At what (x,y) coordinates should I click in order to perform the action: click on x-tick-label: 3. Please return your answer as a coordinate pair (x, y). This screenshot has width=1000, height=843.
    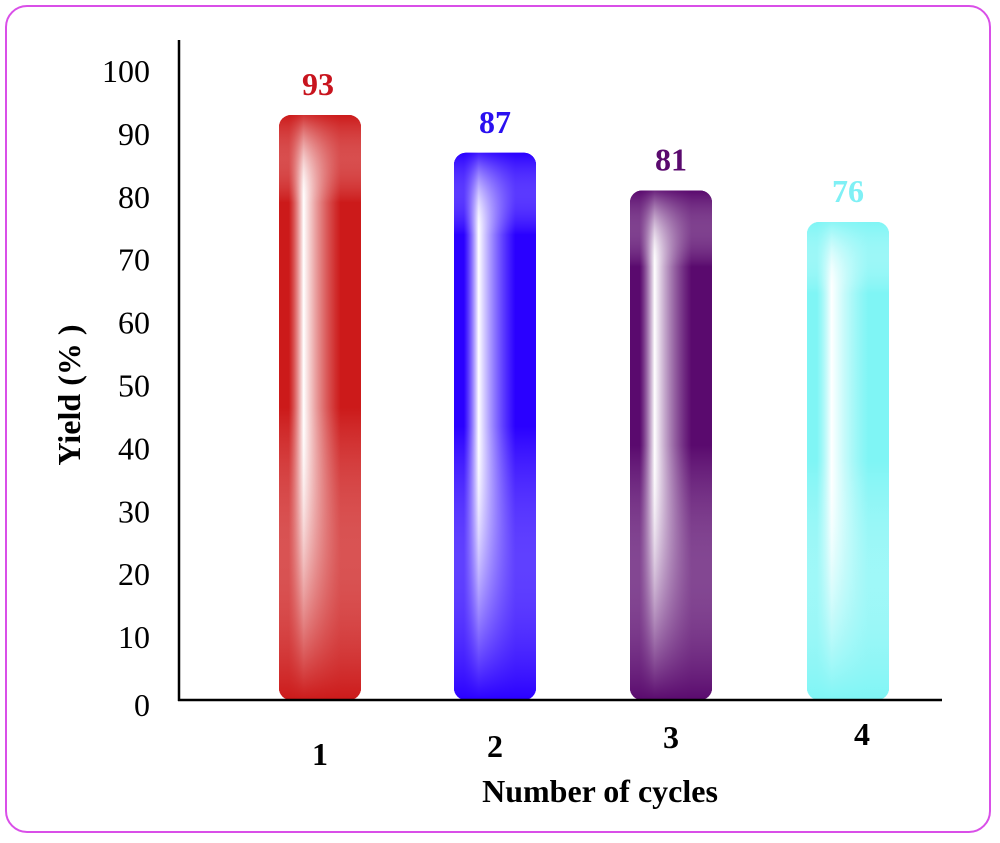
    Looking at the image, I should click on (671, 737).